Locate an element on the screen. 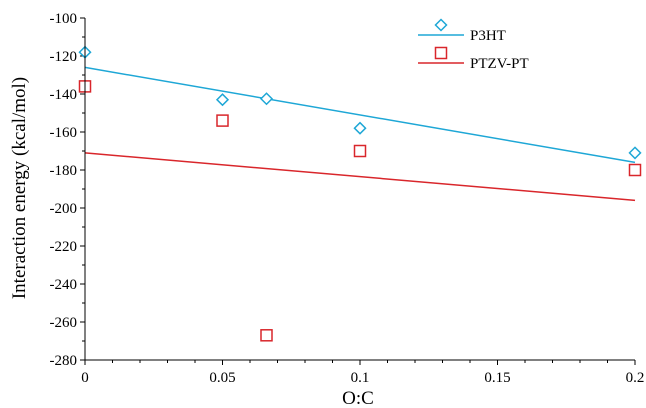 This screenshot has height=408, width=646. y-tick-label: -260 is located at coordinates (64, 323).